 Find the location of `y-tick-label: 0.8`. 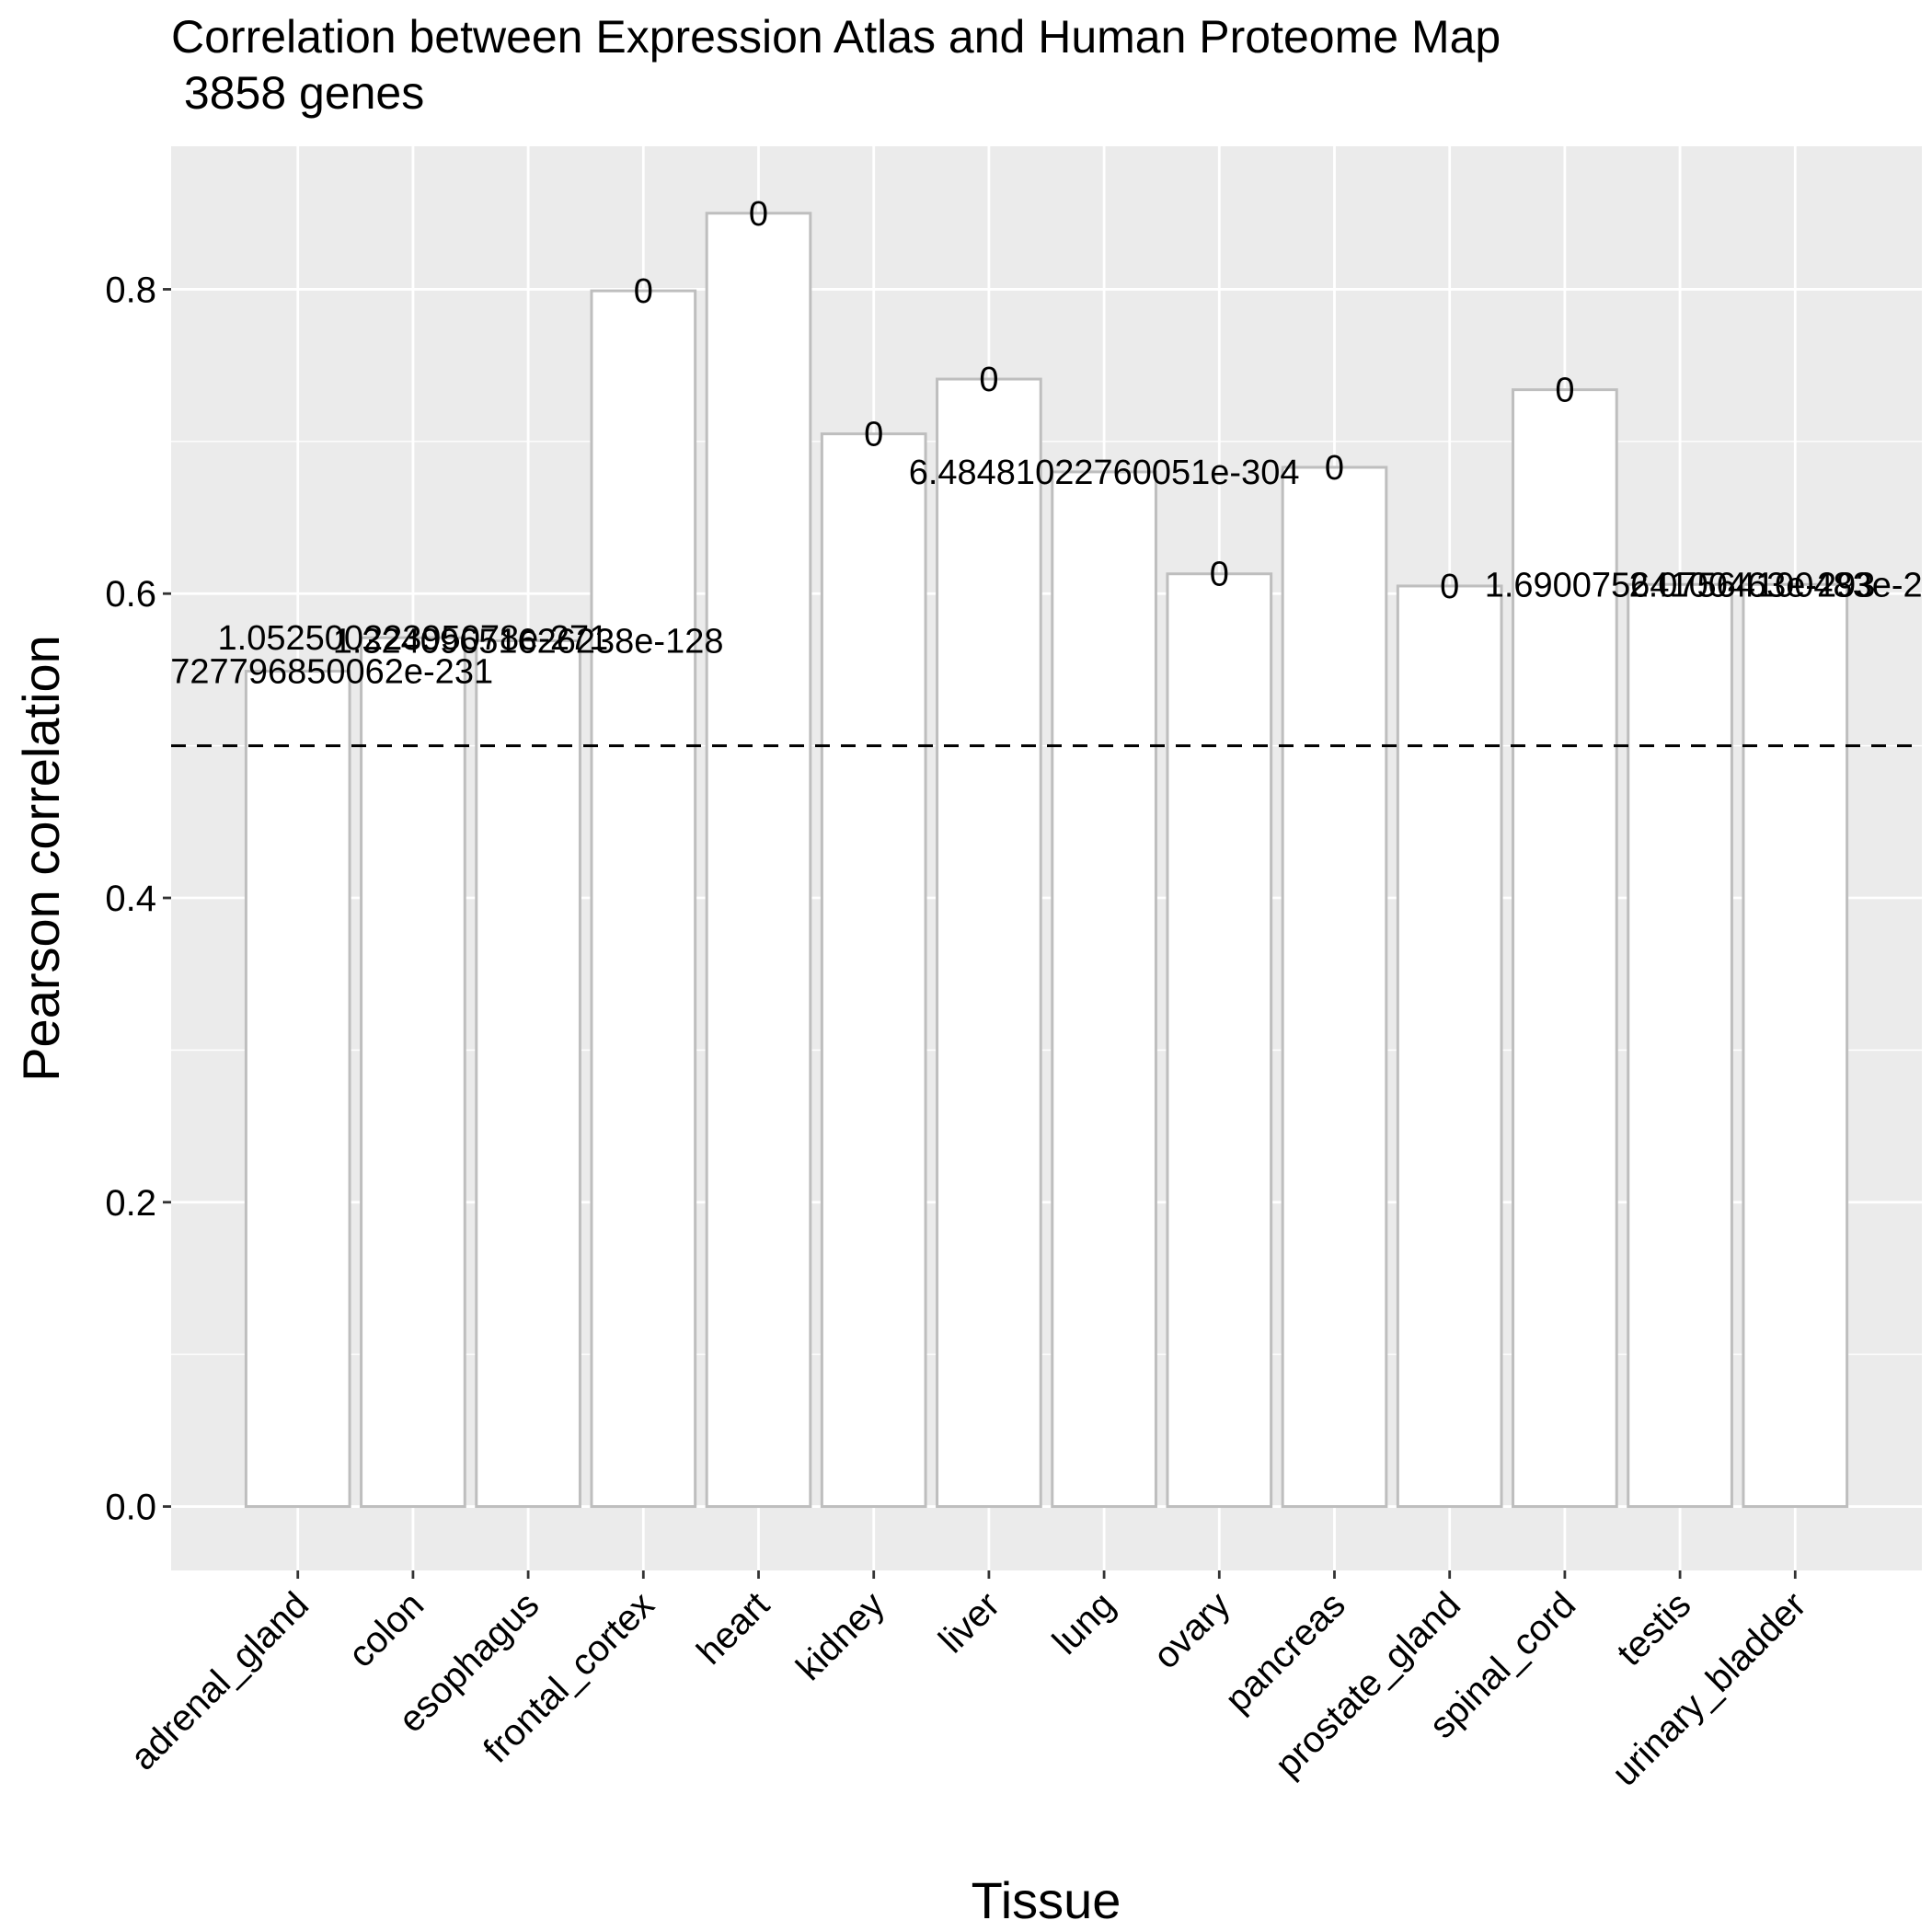

y-tick-label: 0.8 is located at coordinates (130, 290).